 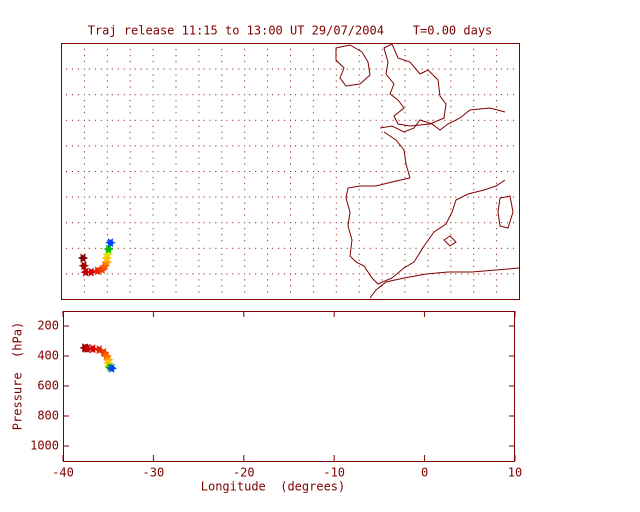 I want to click on x-tick-label: 10, so click(x=515, y=473).